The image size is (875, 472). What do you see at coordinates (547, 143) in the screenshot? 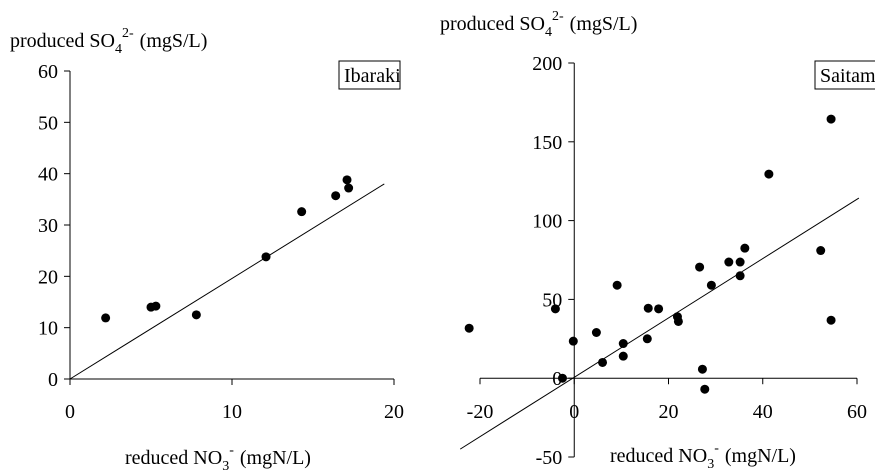
I see `y-tick-label: 150` at bounding box center [547, 143].